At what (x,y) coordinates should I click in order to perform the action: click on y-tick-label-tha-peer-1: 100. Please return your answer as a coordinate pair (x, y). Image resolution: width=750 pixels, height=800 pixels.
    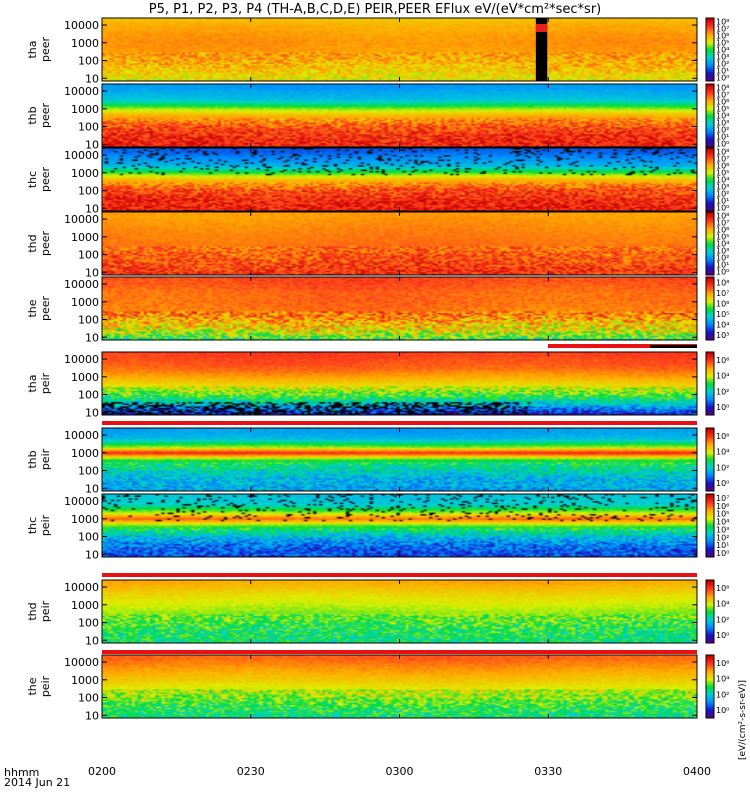
    Looking at the image, I should click on (88, 61).